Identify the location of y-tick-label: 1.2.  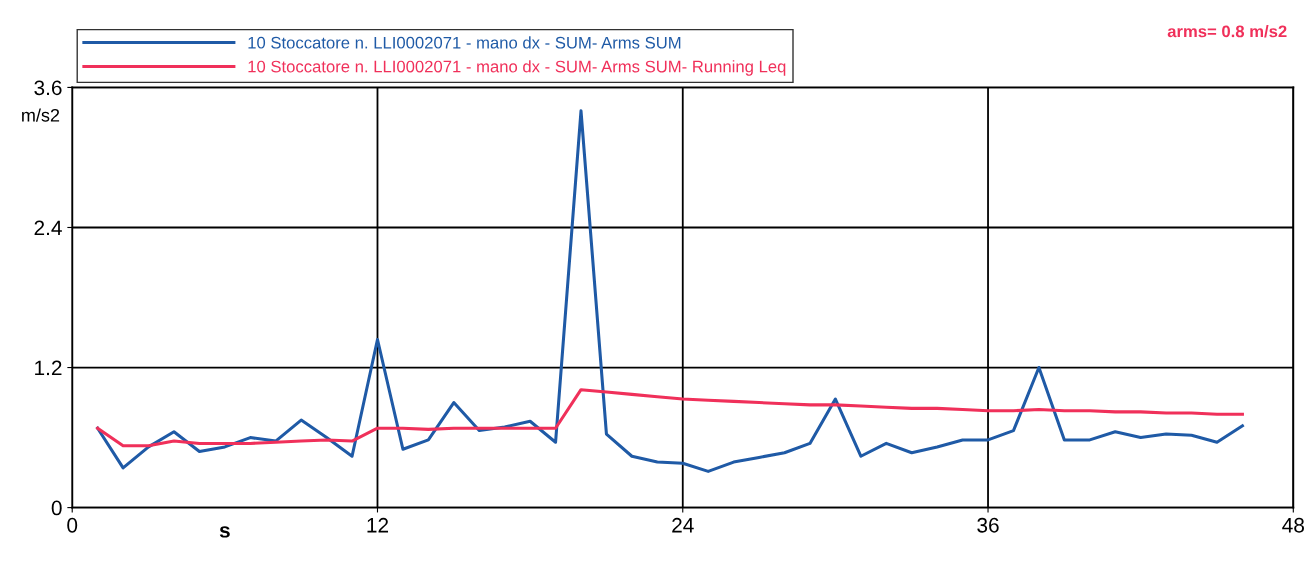
(48, 368).